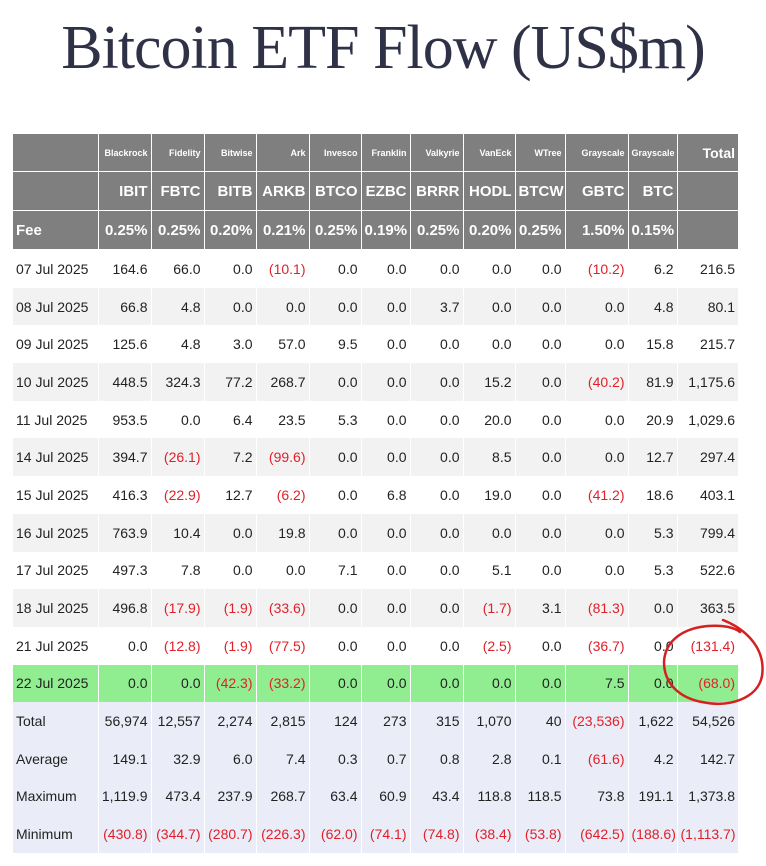 This screenshot has height=866, width=766. I want to click on flow-cell: 268.7, so click(283, 382).